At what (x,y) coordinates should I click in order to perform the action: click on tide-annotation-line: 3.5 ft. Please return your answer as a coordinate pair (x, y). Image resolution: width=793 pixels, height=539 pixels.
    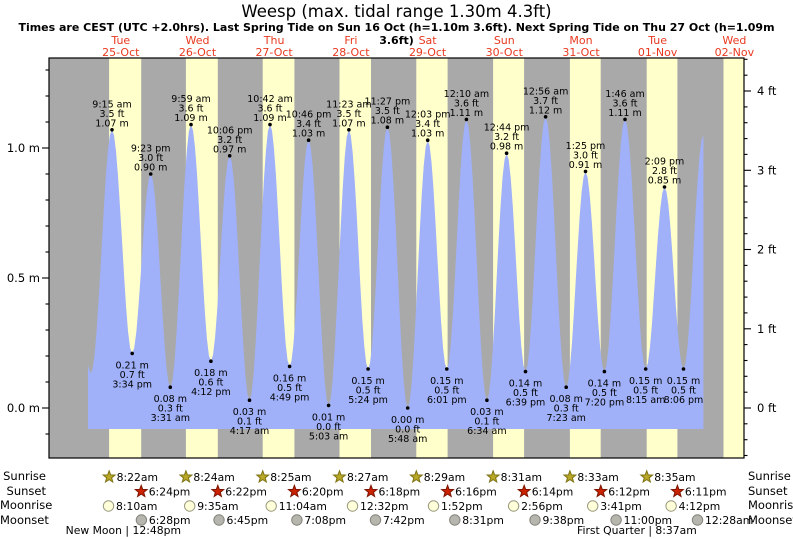
    Looking at the image, I should click on (348, 114).